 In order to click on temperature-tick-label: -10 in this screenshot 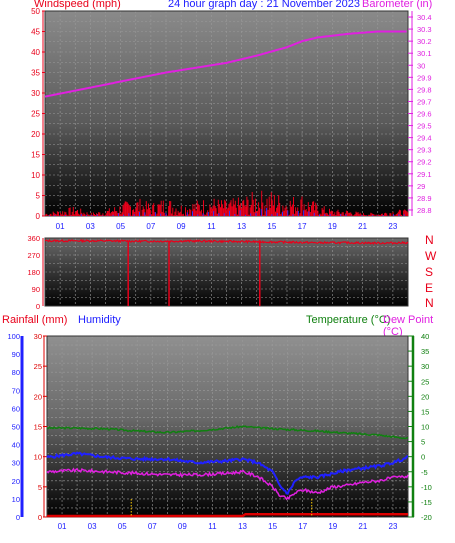, I will do `click(426, 487)`.